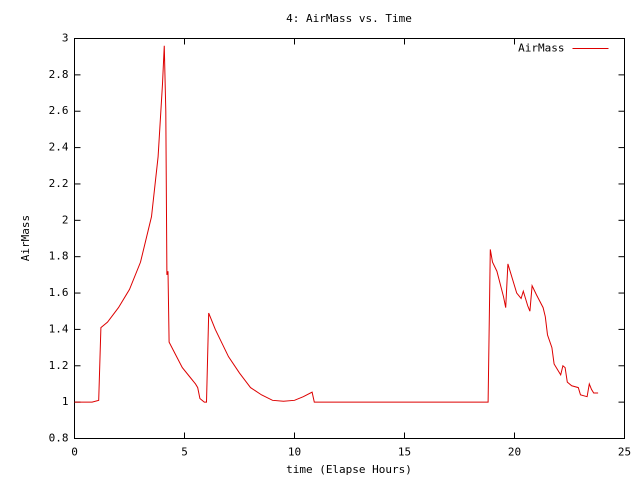 The image size is (640, 480). What do you see at coordinates (349, 18) in the screenshot?
I see `chart-title: 4: AirMass vs. Time` at bounding box center [349, 18].